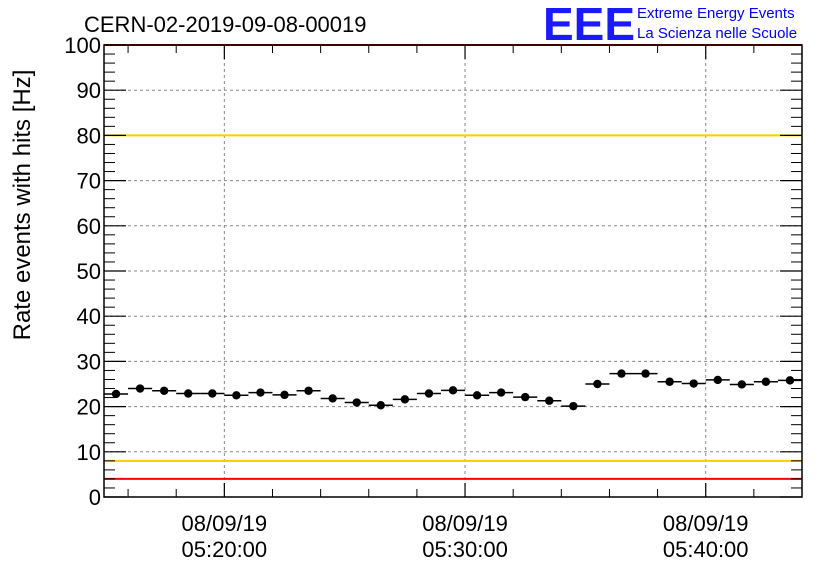 Image resolution: width=836 pixels, height=572 pixels. Describe the element at coordinates (22, 205) in the screenshot. I see `y-axis-label: Rate events with hits [Hz]` at that location.